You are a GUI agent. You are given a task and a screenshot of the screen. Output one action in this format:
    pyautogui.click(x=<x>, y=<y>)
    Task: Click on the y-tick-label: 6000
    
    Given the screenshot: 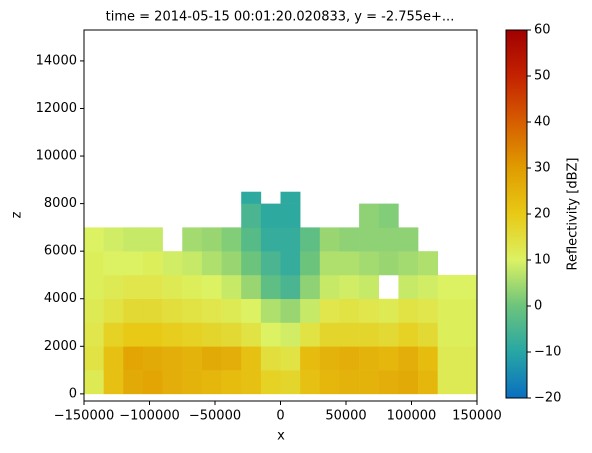 What is the action you would take?
    pyautogui.click(x=60, y=251)
    